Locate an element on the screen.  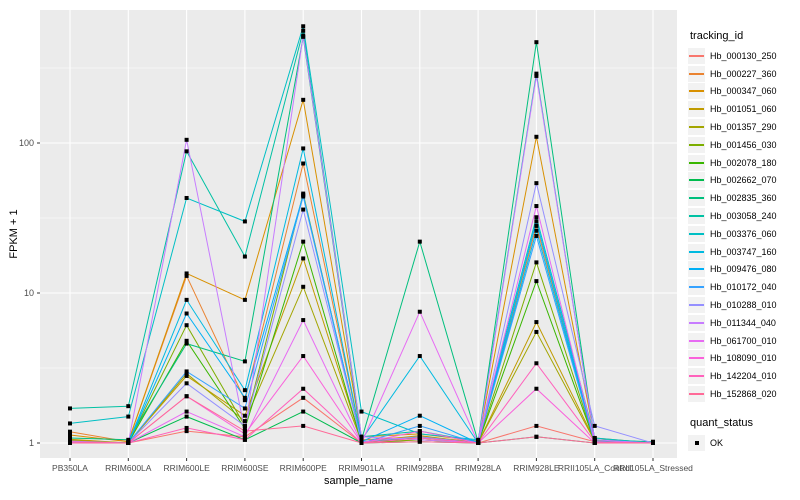
legend-item-label: Hb_000130_250 is located at coordinates (743, 55).